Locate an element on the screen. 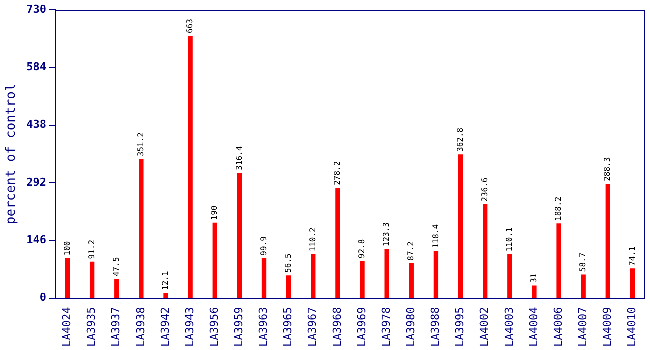 The height and width of the screenshot is (350, 650). data-label: 110.1 is located at coordinates (509, 240).